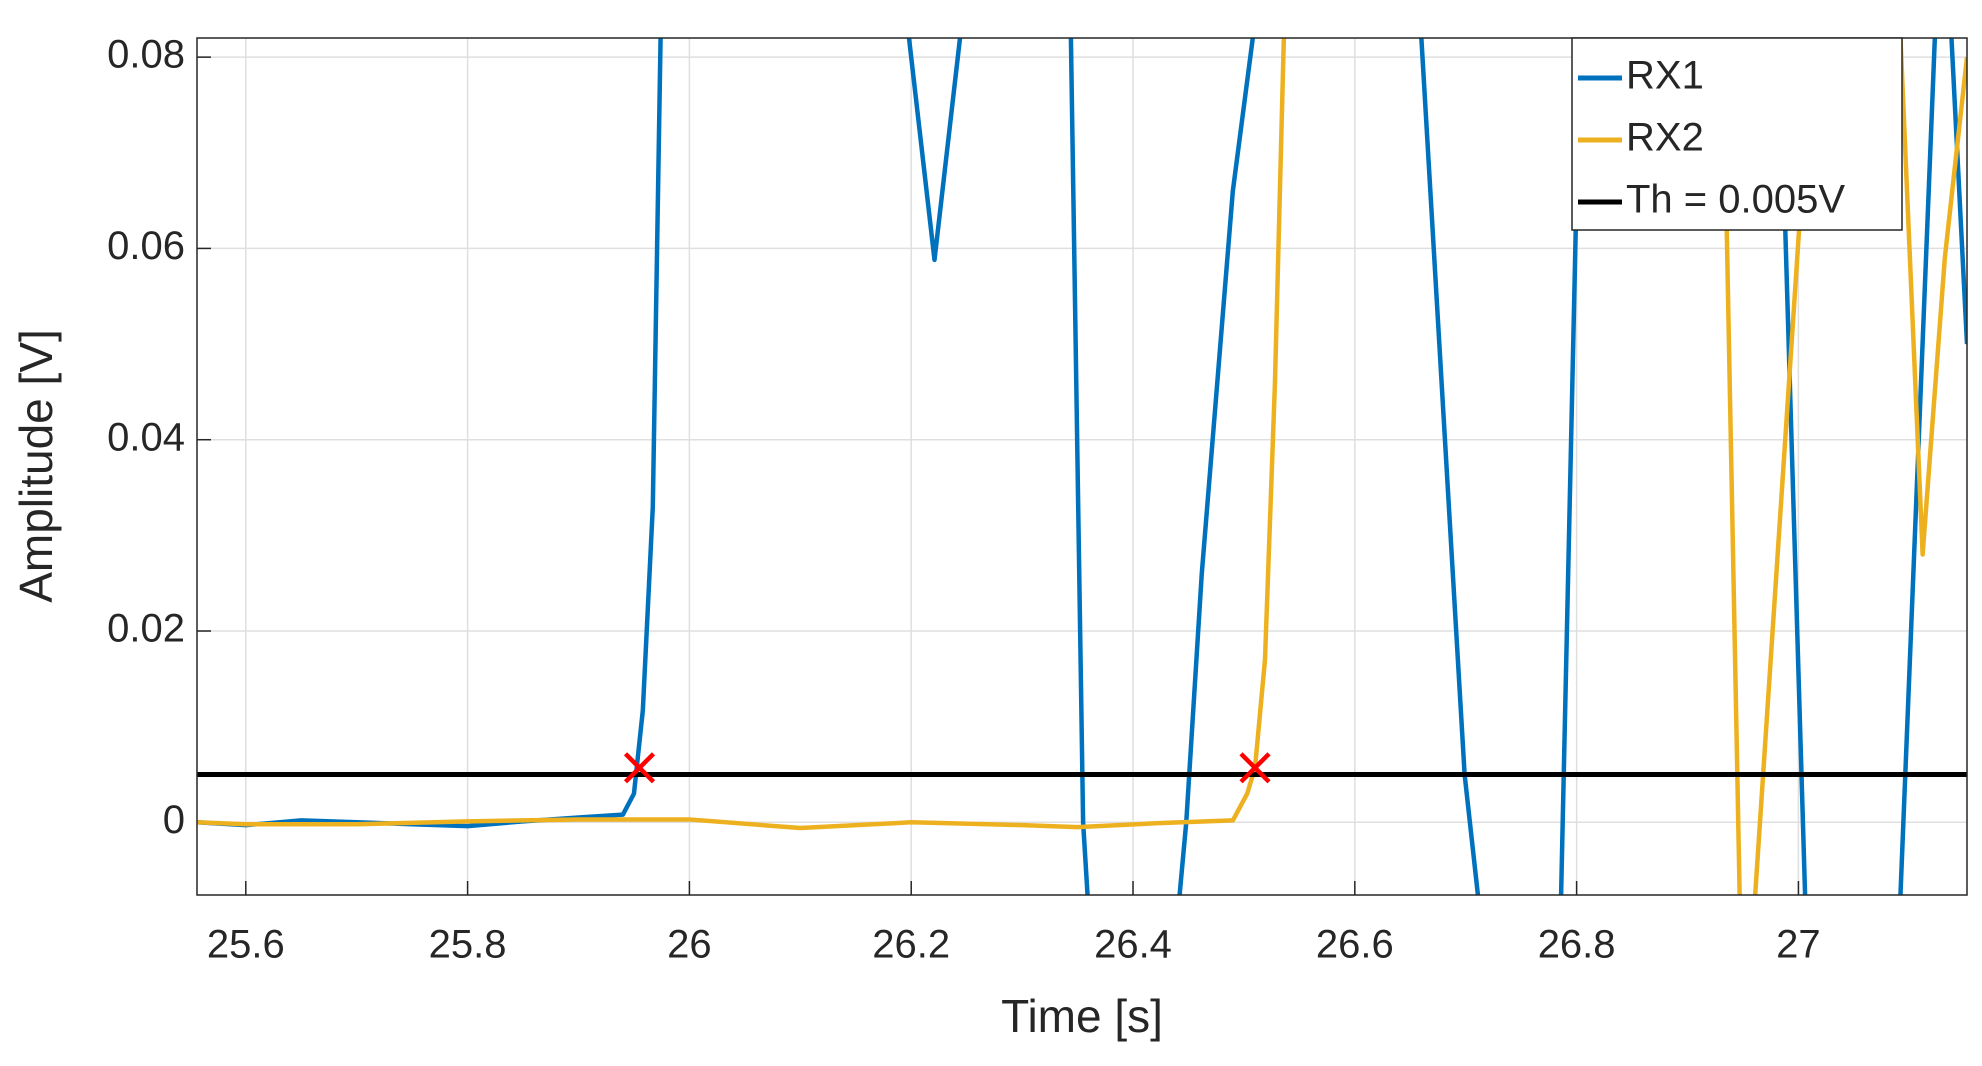  What do you see at coordinates (468, 945) in the screenshot?
I see `x-tick-label: 25.8` at bounding box center [468, 945].